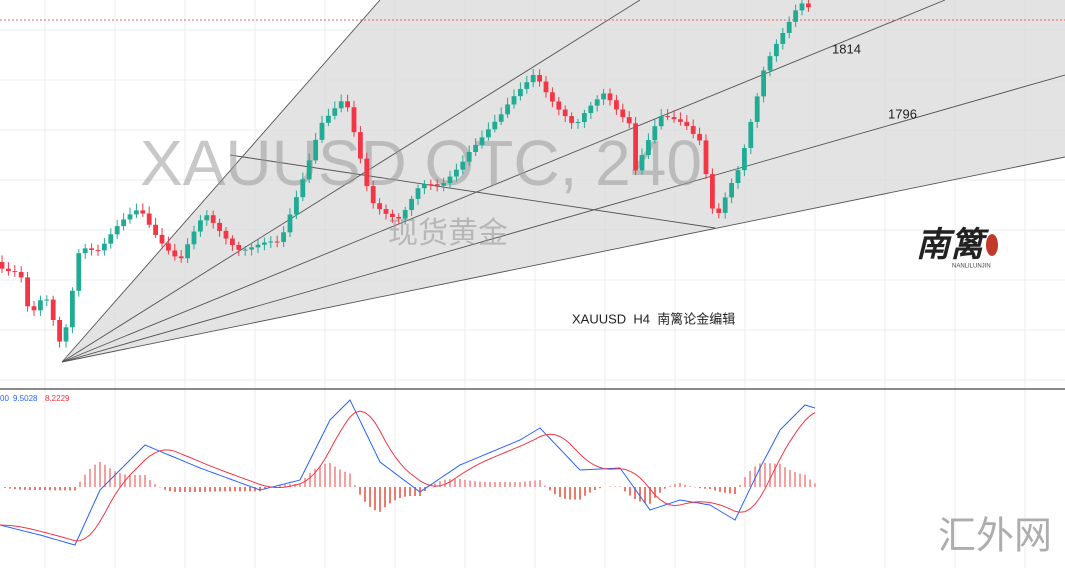 The image size is (1065, 568). Describe the element at coordinates (25, 398) in the screenshot. I see `indicator-value: 9.5028` at that location.